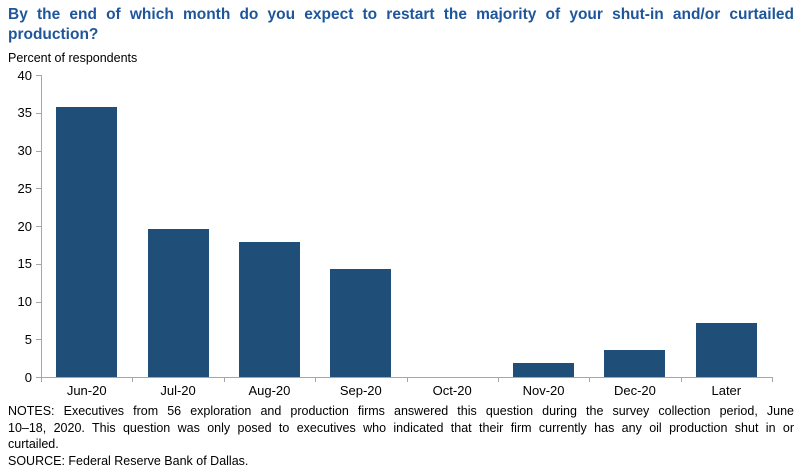 Image resolution: width=800 pixels, height=473 pixels. I want to click on y-tick-label: 5, so click(28, 339).